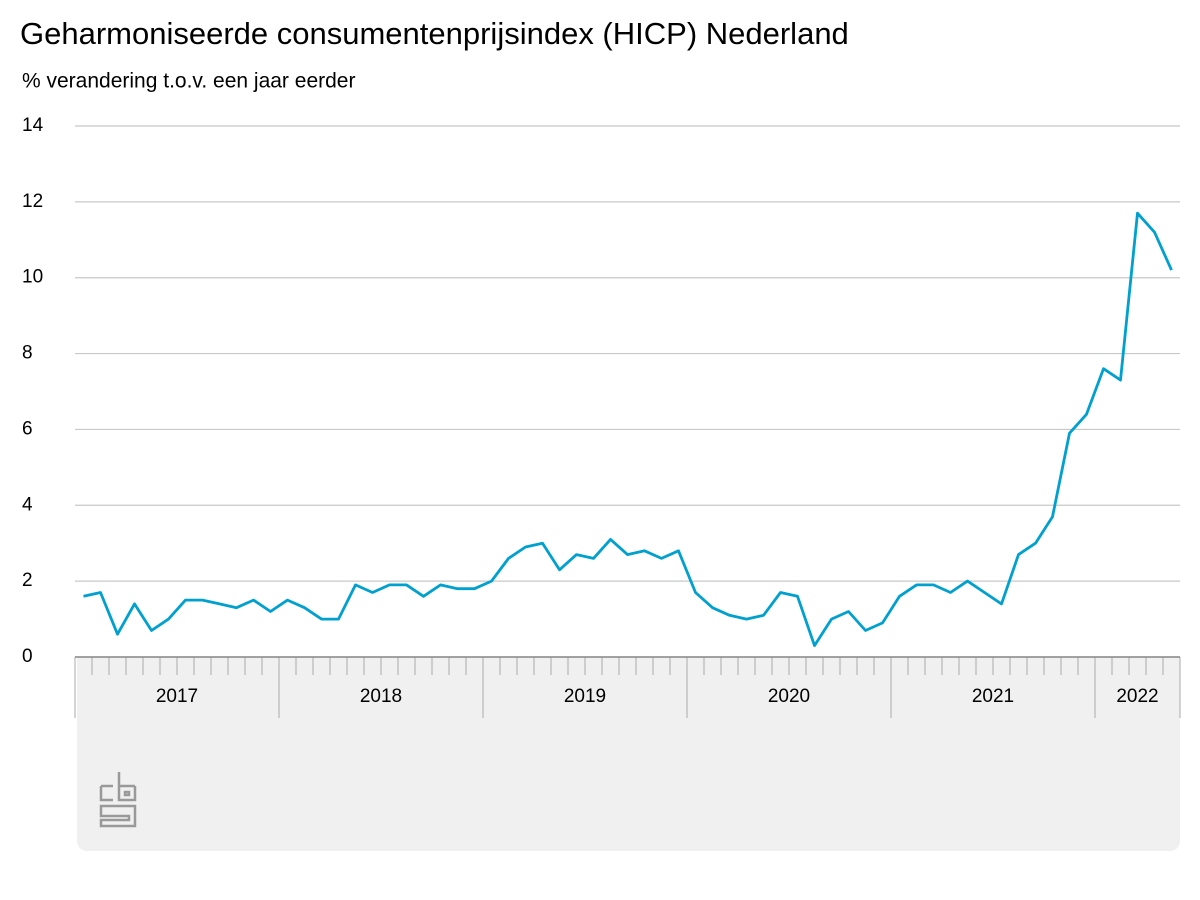  What do you see at coordinates (585, 696) in the screenshot?
I see `x-tick-label: 2019` at bounding box center [585, 696].